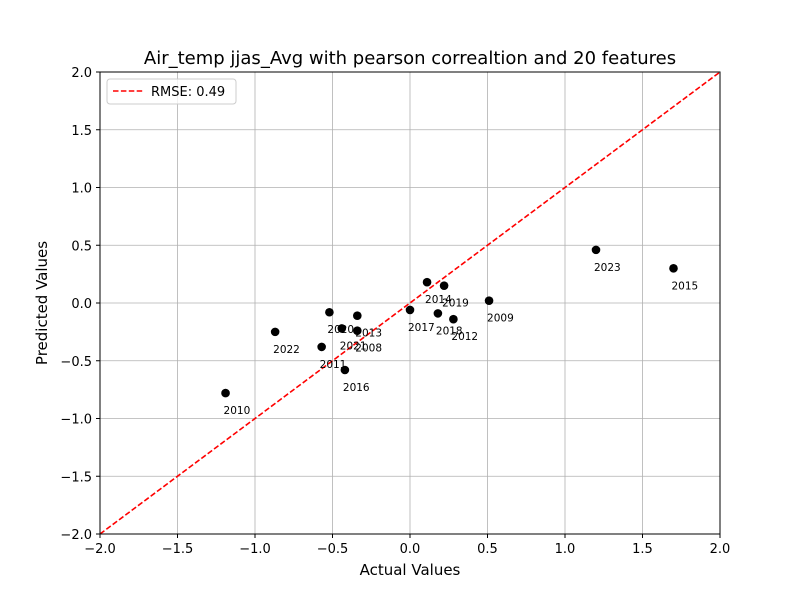 This screenshot has width=800, height=600. I want to click on y-tick-label: 2.0, so click(81, 73).